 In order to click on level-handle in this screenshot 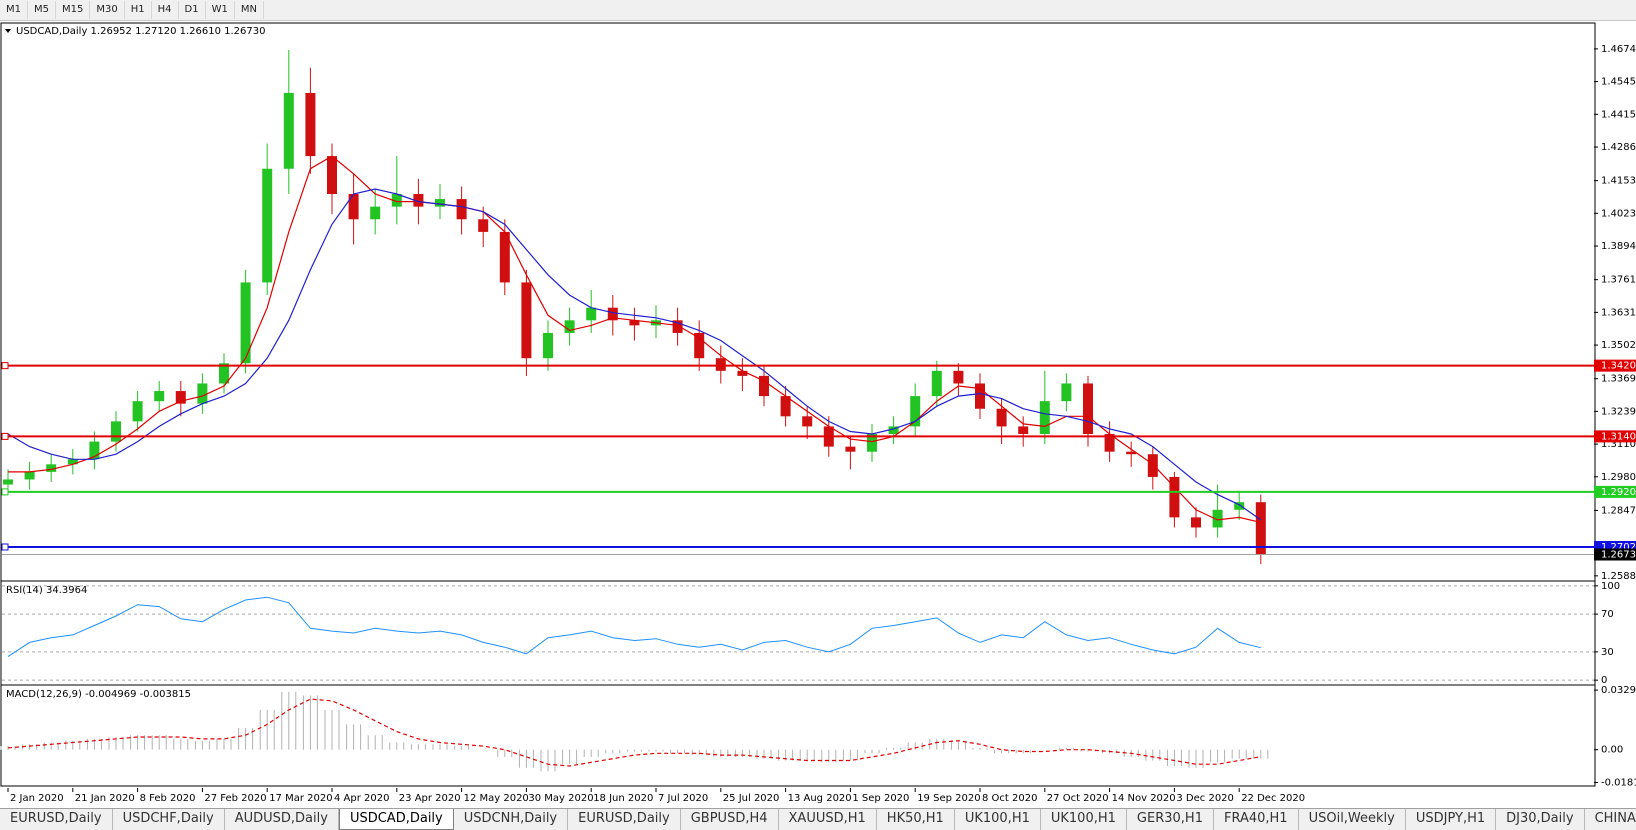, I will do `click(5, 436)`.